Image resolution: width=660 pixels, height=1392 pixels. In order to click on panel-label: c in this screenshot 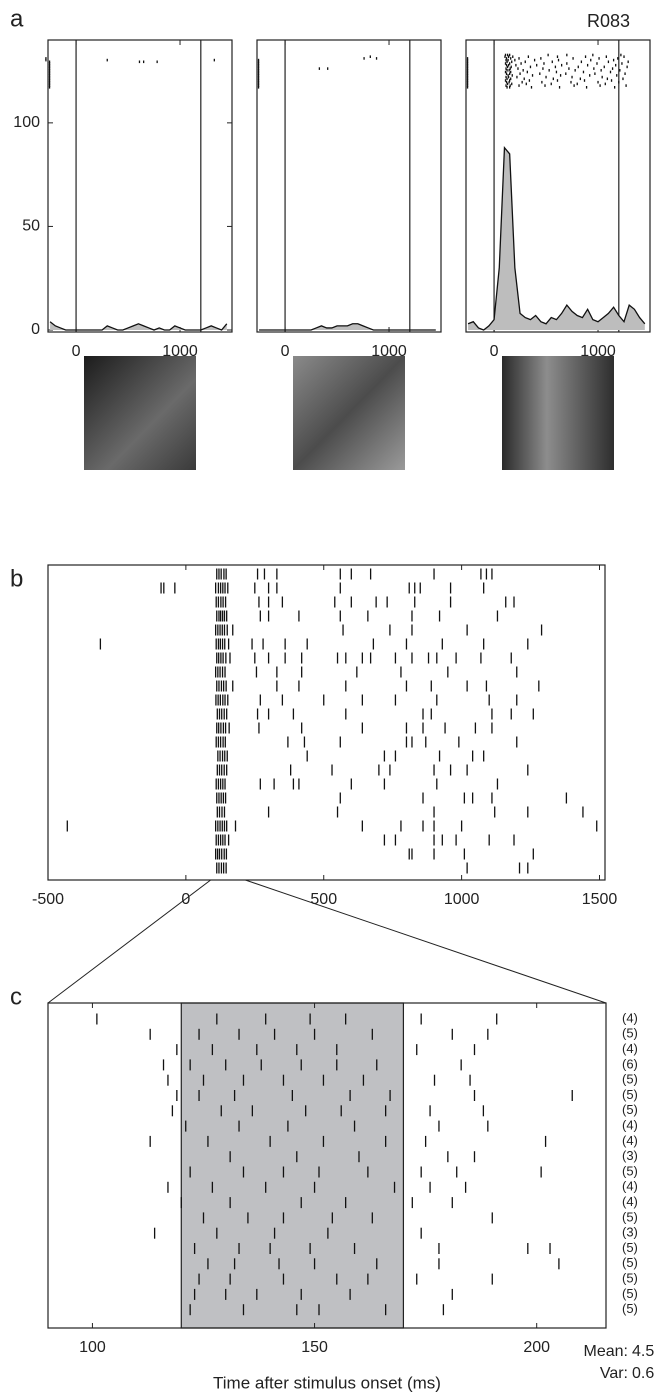, I will do `click(16, 996)`.